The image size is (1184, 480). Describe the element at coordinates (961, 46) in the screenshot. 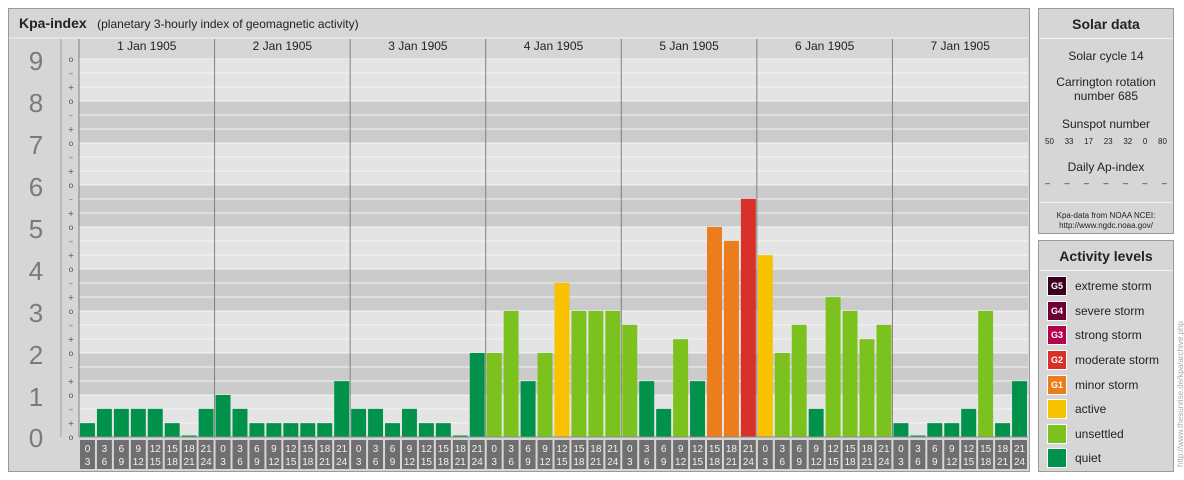

I see `day-label: 7 Jan 1905` at that location.